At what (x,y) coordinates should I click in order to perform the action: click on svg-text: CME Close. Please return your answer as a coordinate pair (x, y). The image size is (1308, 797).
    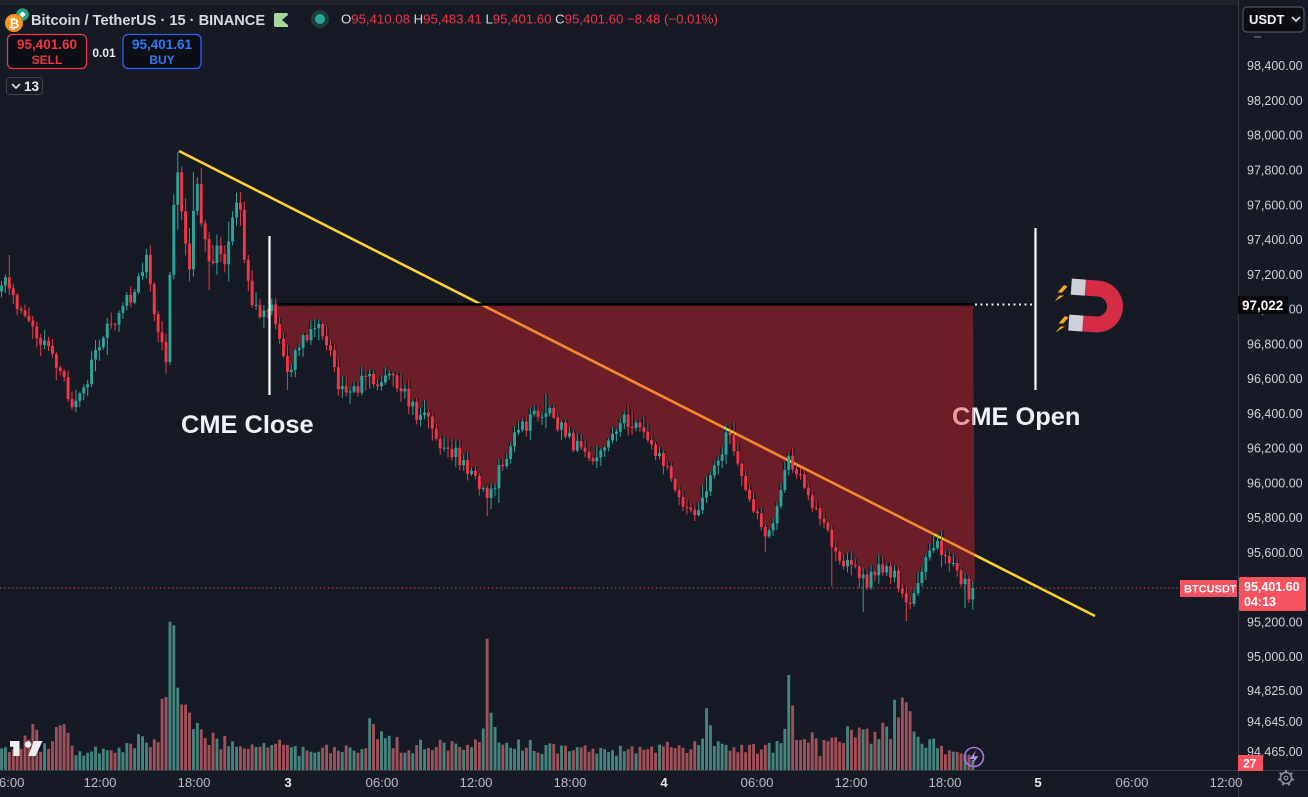
    Looking at the image, I should click on (247, 425).